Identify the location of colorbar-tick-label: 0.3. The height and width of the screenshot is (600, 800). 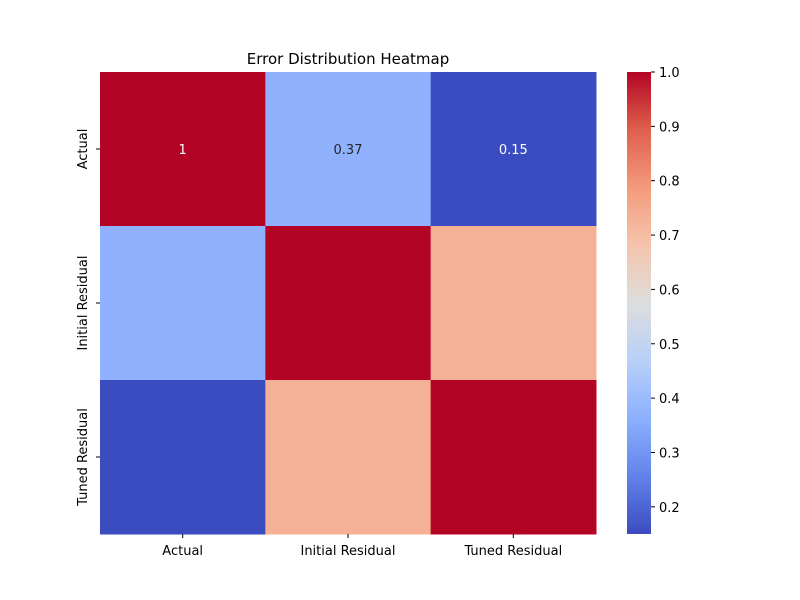
(669, 453).